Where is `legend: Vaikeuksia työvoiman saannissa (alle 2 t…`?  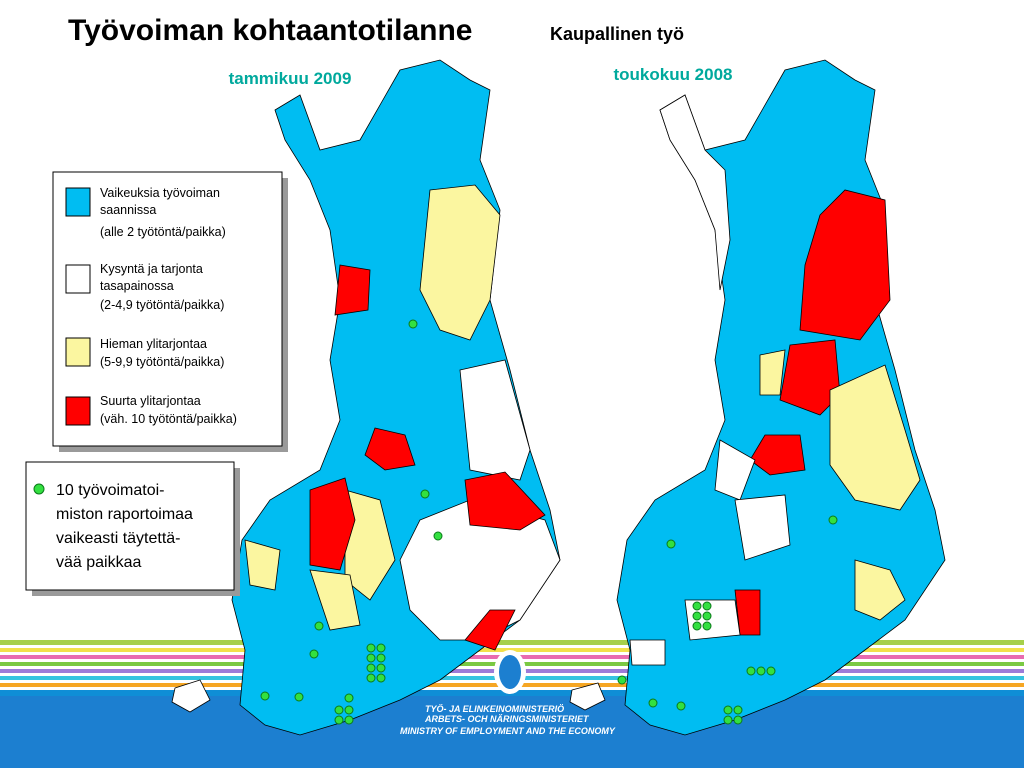 legend: Vaikeuksia työvoiman saannissa (alle 2 t… is located at coordinates (170, 311).